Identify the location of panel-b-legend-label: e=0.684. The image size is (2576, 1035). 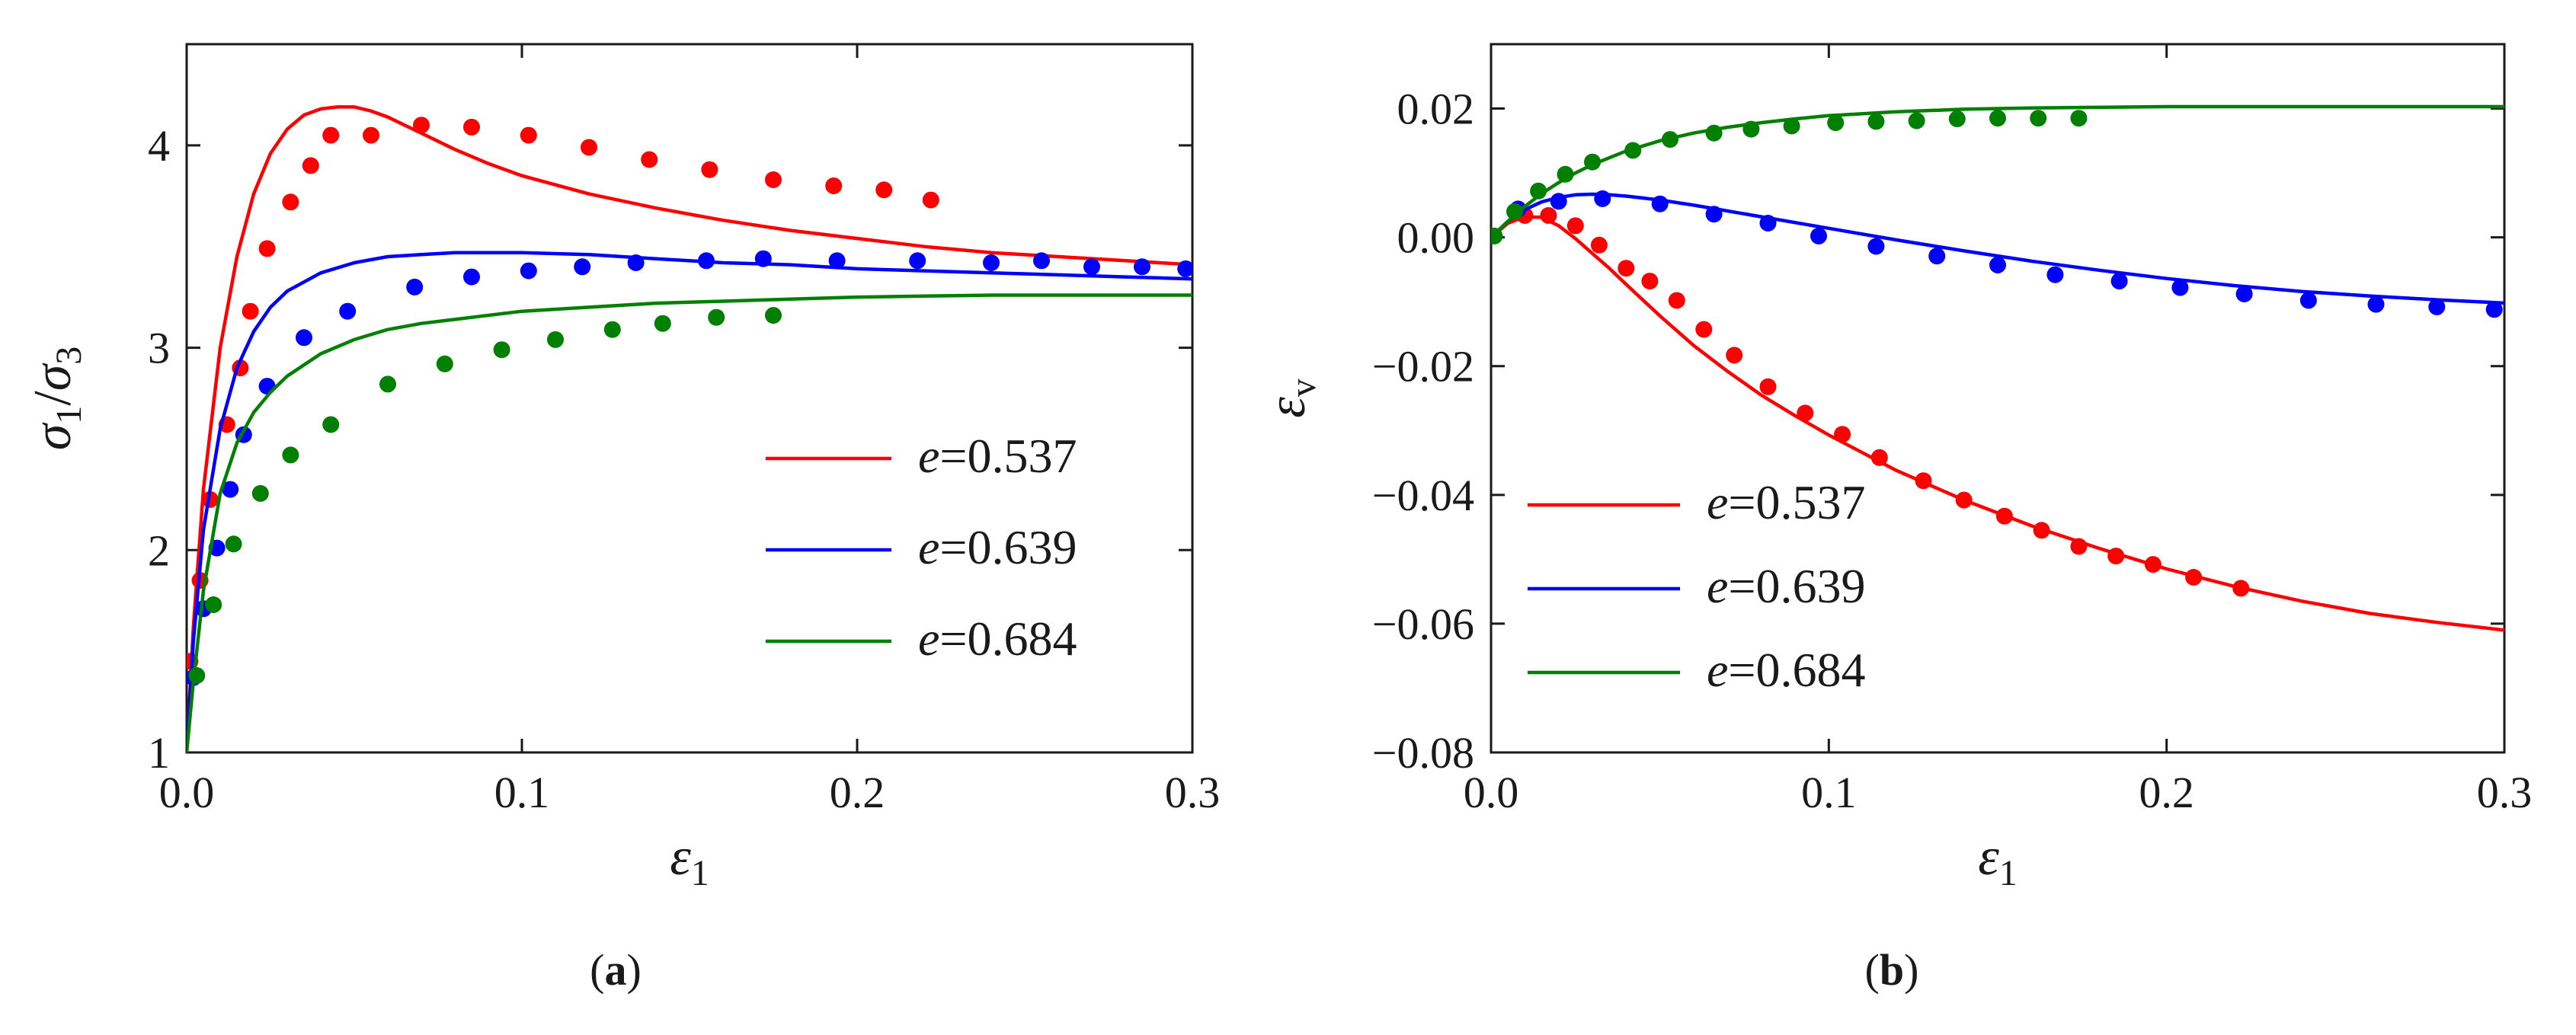
(1786, 670).